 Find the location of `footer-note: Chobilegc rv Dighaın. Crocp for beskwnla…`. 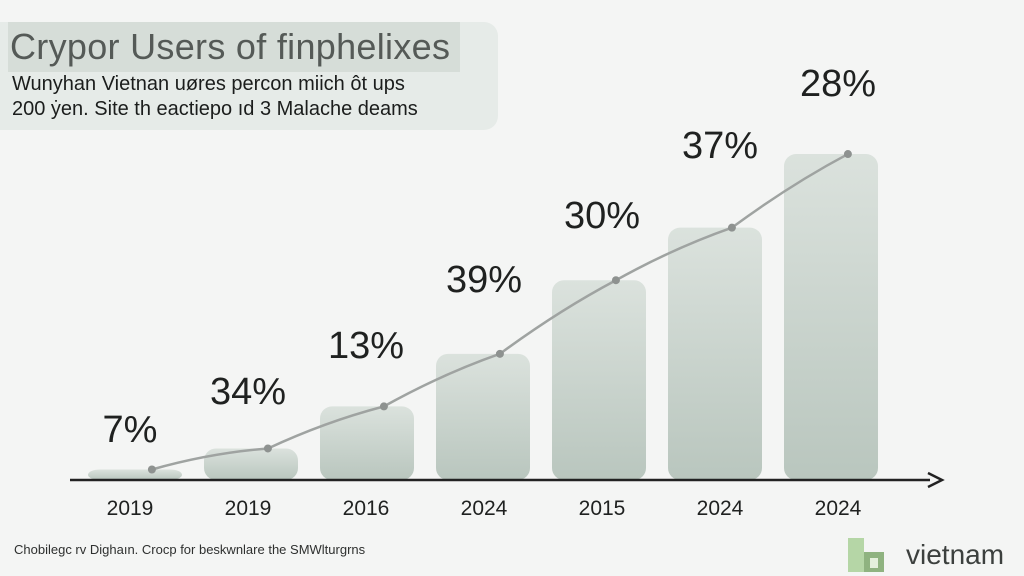

footer-note: Chobilegc rv Dighaın. Crocp for beskwnla… is located at coordinates (190, 549).